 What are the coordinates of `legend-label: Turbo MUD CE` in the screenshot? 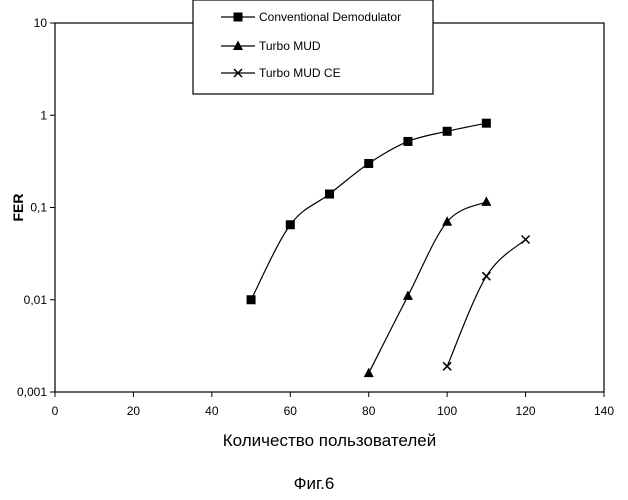 It's located at (300, 73).